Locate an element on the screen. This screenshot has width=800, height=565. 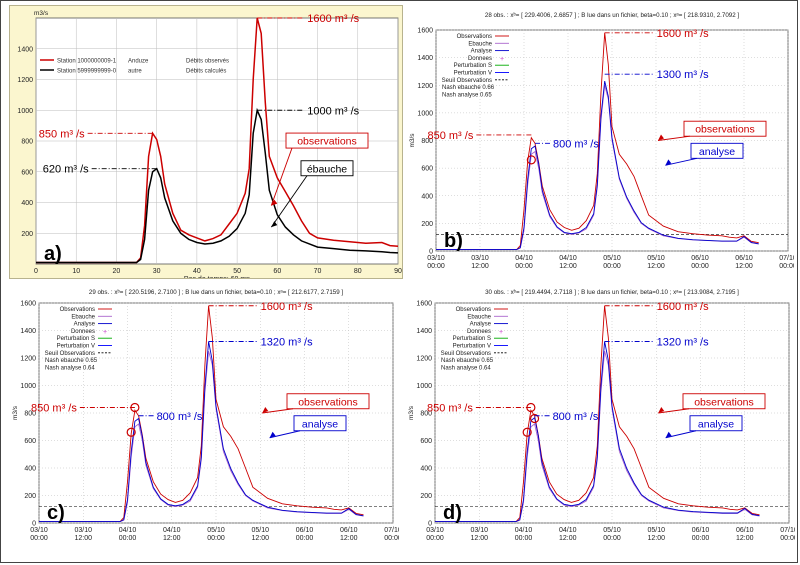
y-tick-label: 1000 is located at coordinates (28, 386).